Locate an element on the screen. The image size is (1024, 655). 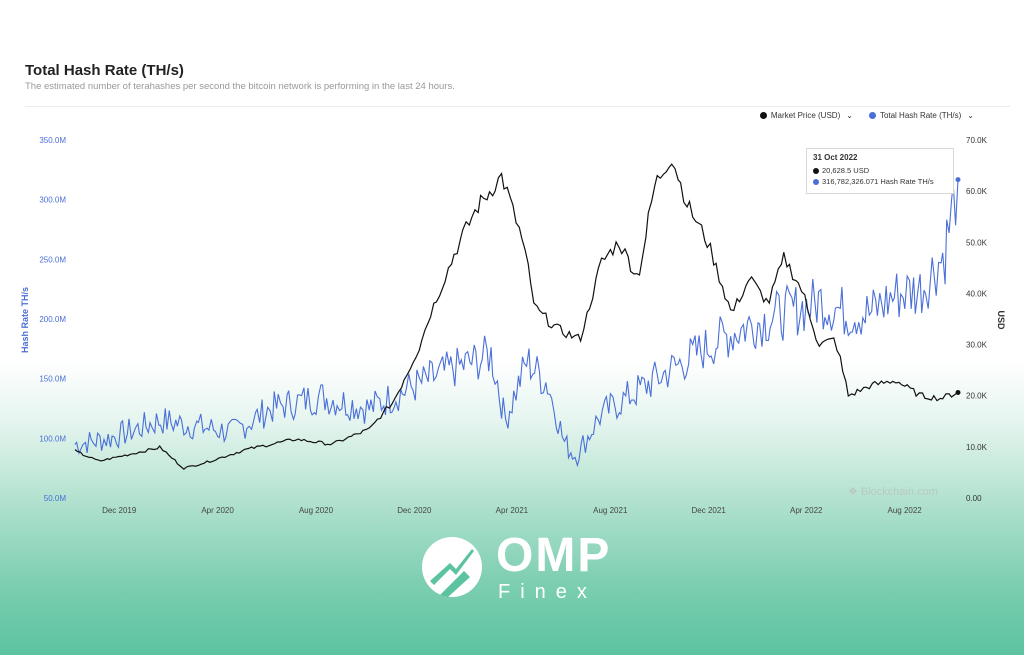
watermark-text: Blockchain.com is located at coordinates (899, 491).